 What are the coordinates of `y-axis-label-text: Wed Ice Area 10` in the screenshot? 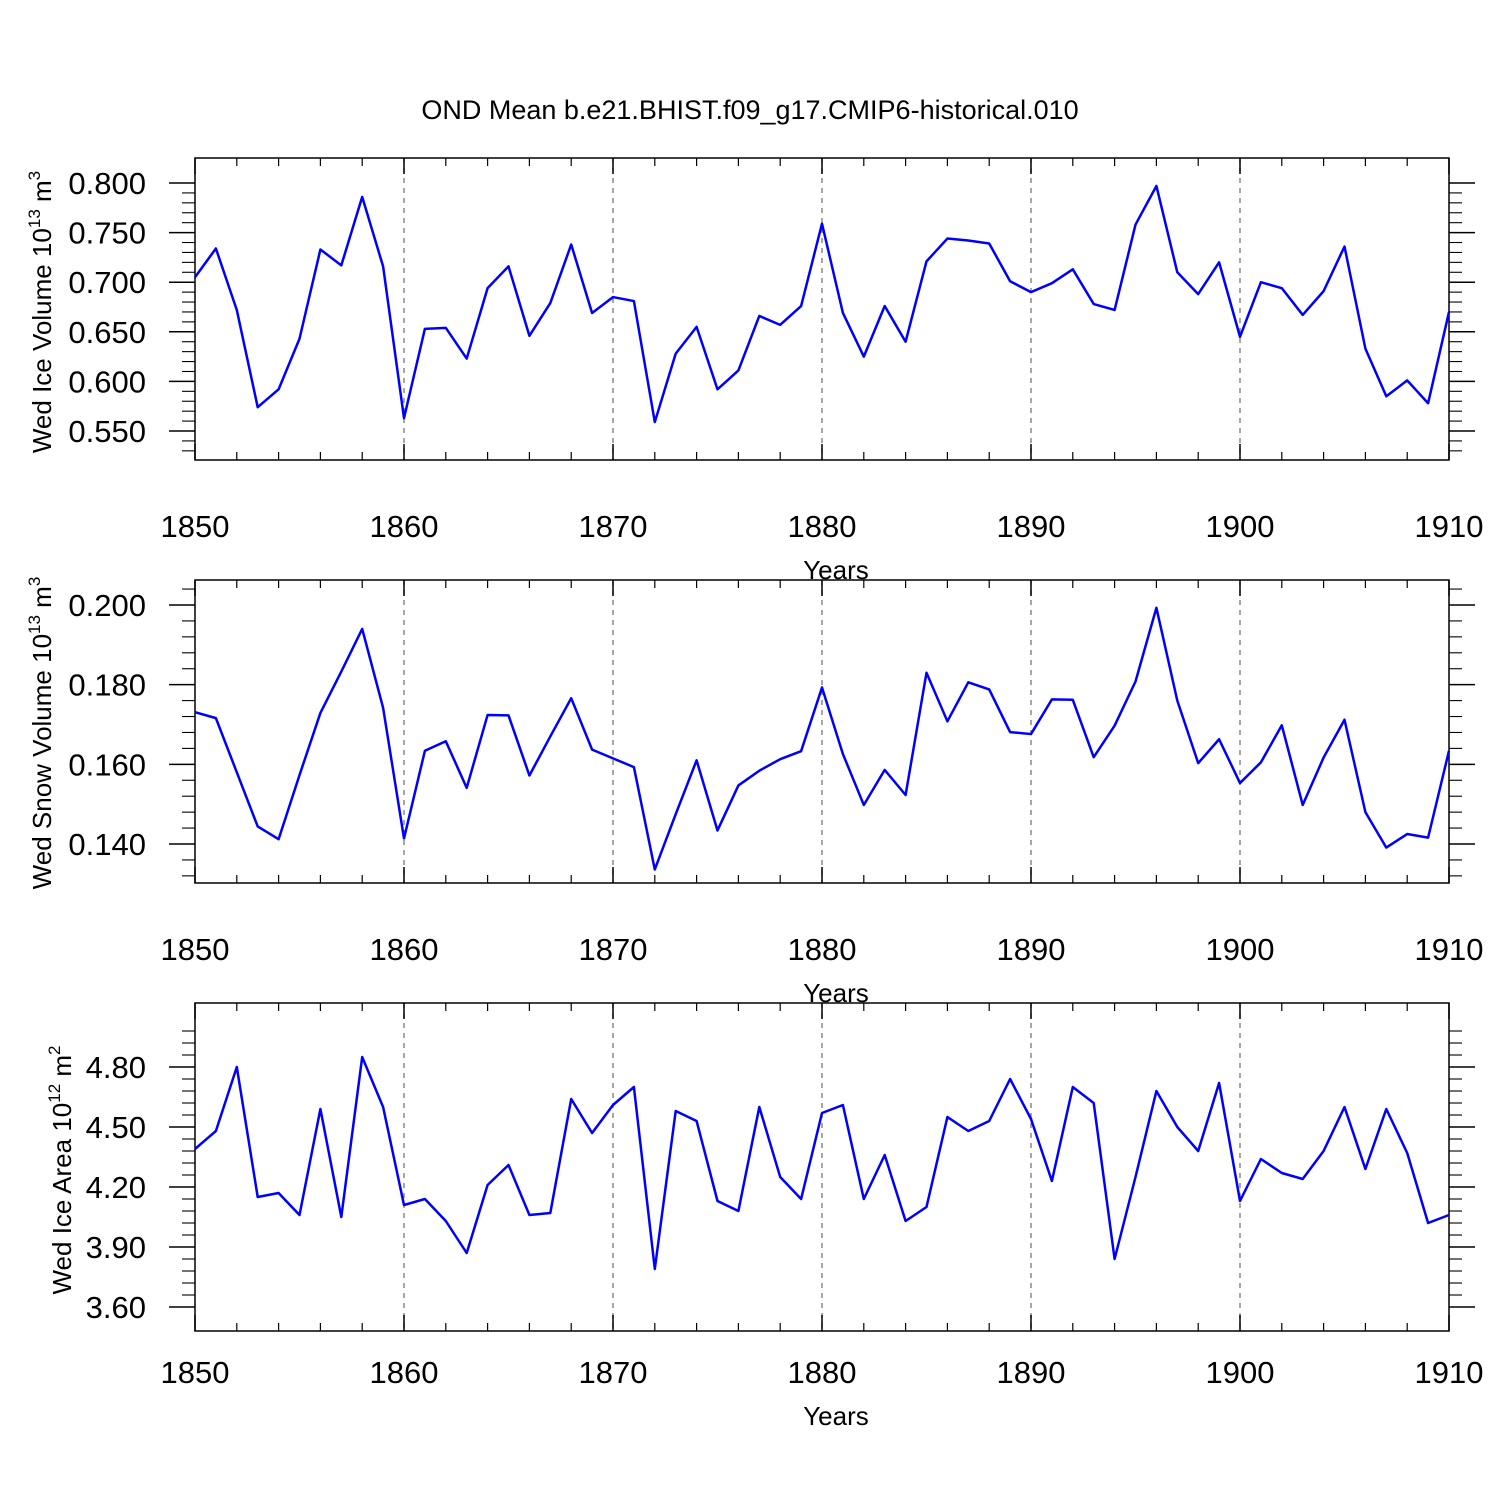 It's located at (62, 1199).